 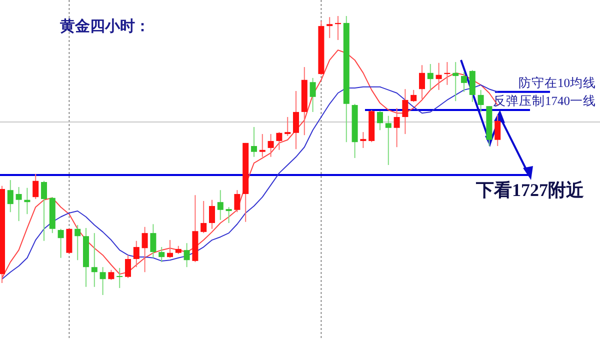 What do you see at coordinates (557, 83) in the screenshot?
I see `ref-line-label: 防守在10均线` at bounding box center [557, 83].